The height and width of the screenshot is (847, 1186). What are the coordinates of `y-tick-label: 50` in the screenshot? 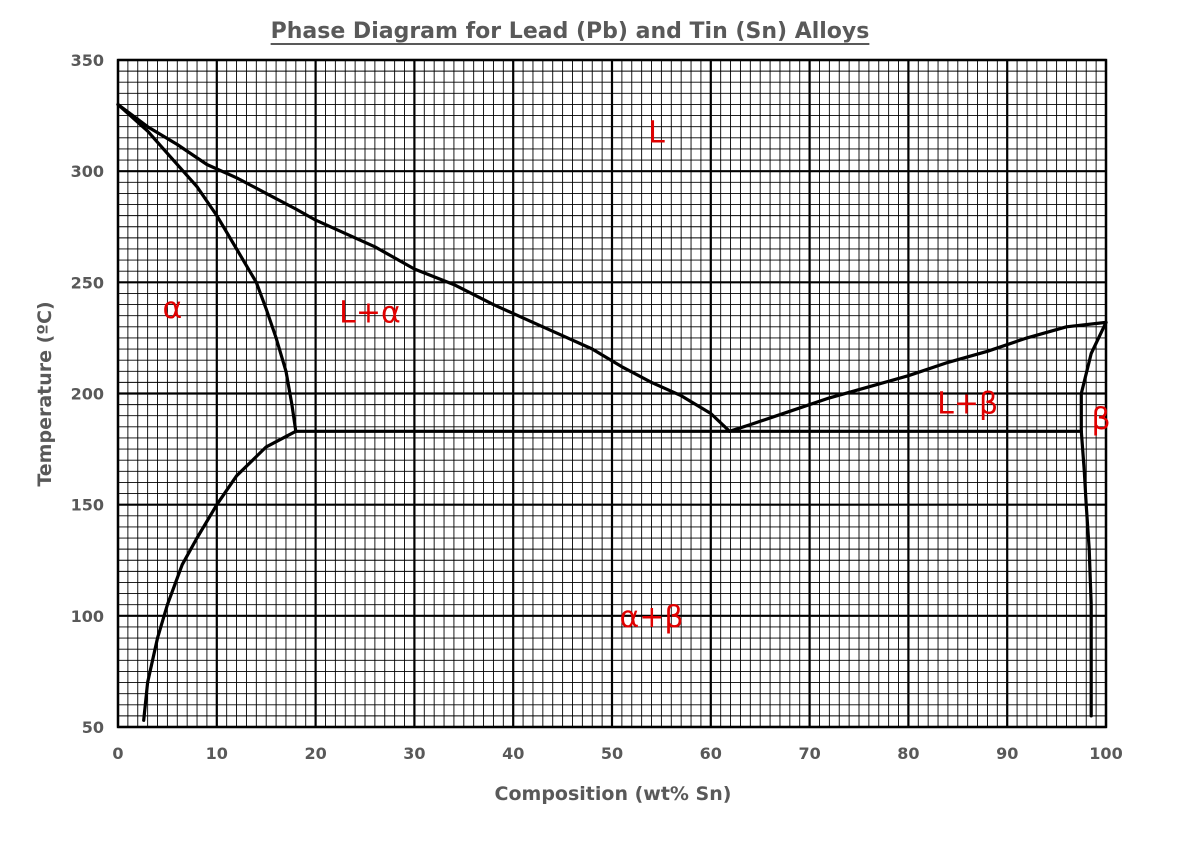 It's located at (93, 727).